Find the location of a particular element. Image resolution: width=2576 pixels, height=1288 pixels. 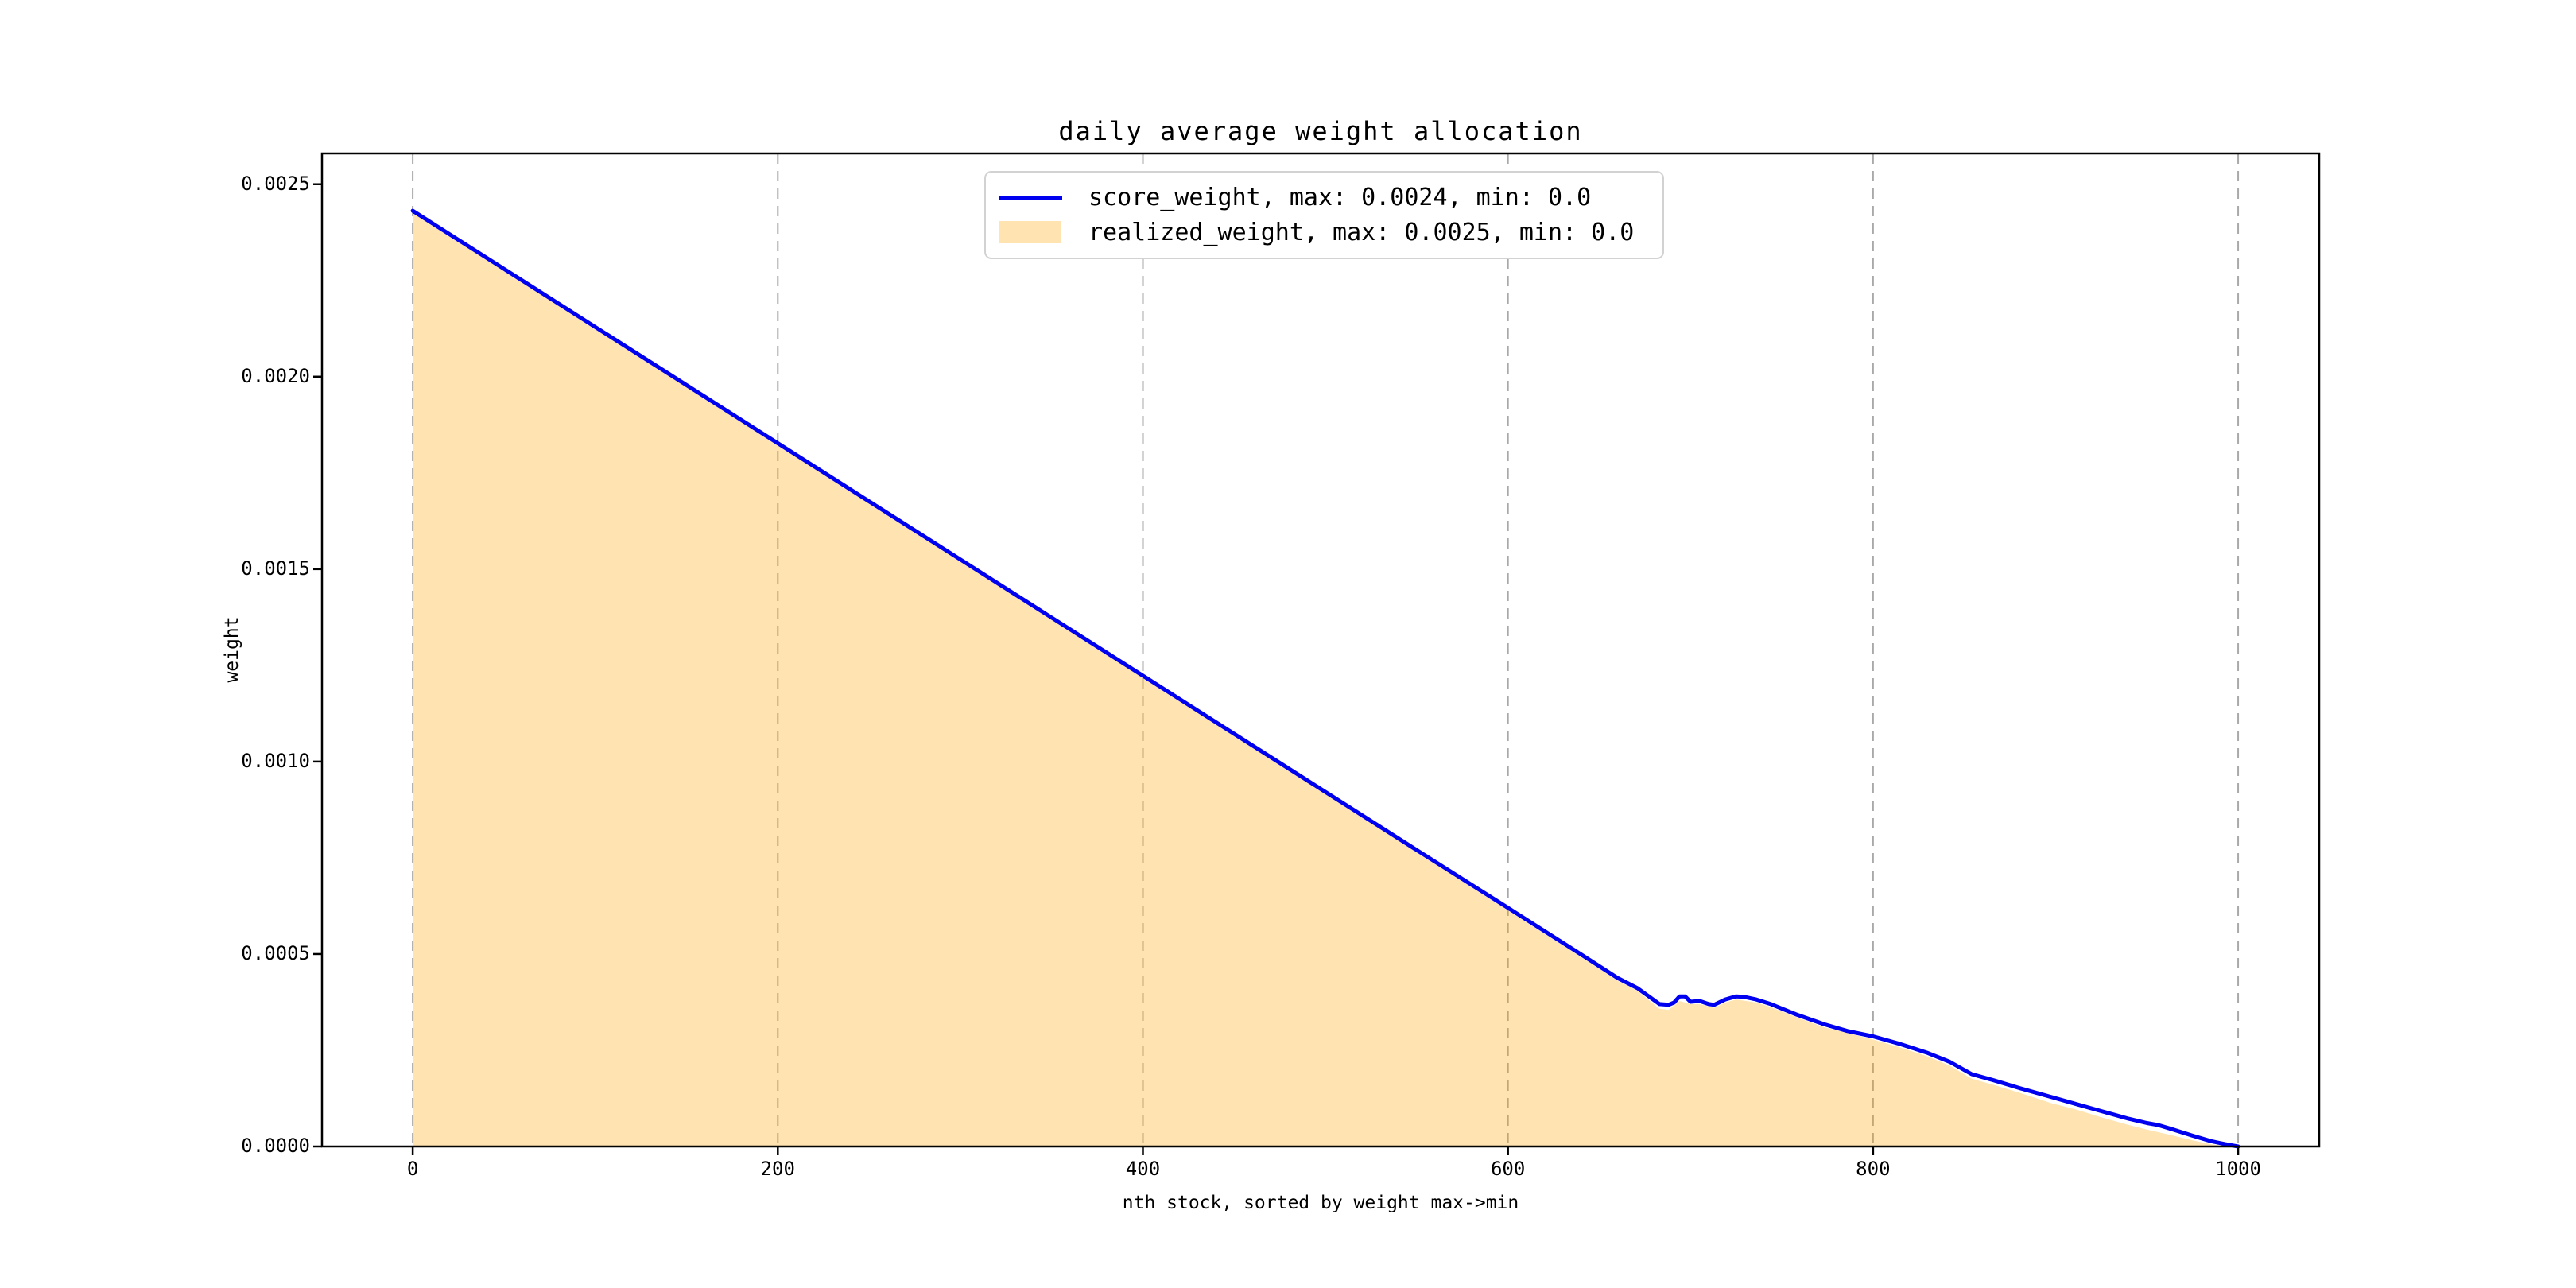

x-tick-label-600: 600 is located at coordinates (1508, 1169).